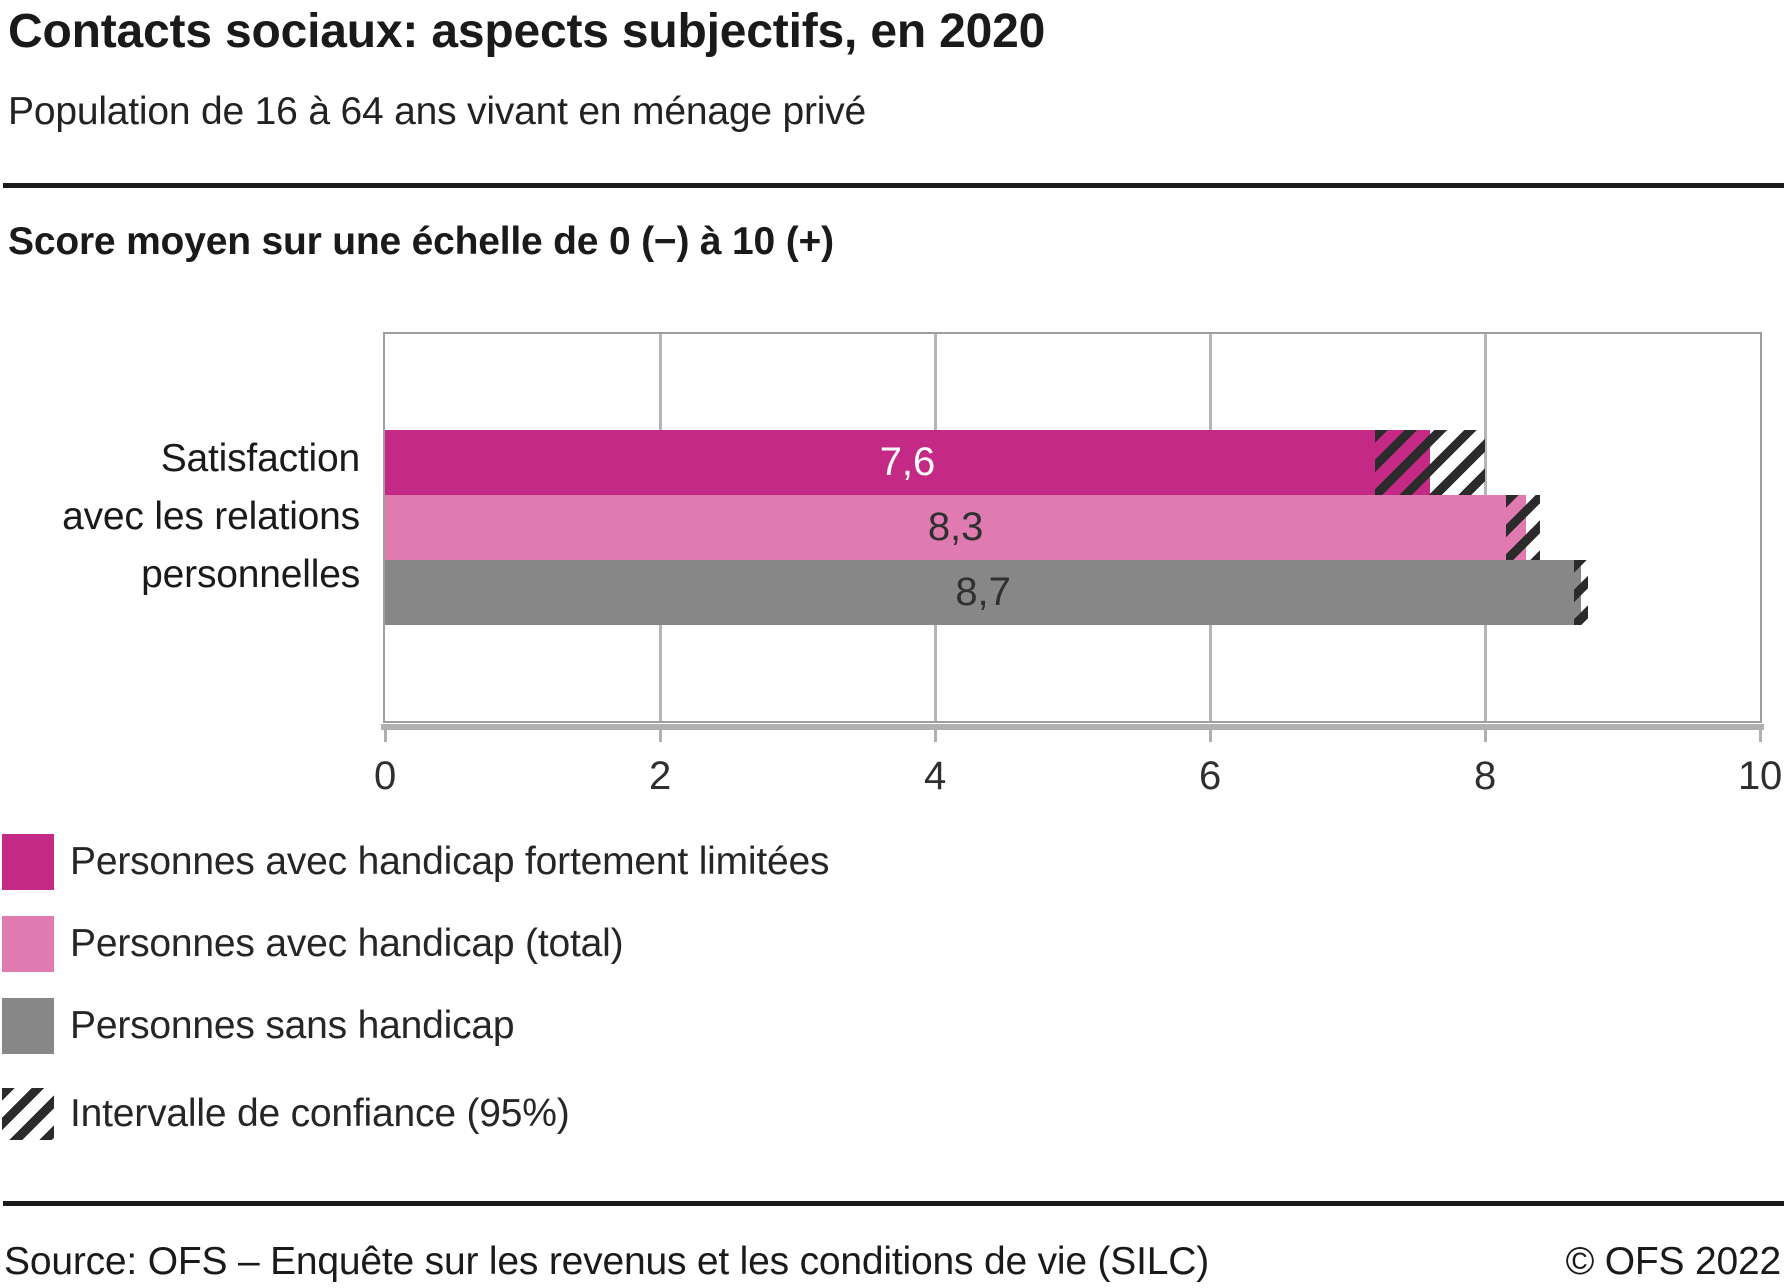 Image resolution: width=1787 pixels, height=1288 pixels. I want to click on axis-tick-label: 0, so click(385, 776).